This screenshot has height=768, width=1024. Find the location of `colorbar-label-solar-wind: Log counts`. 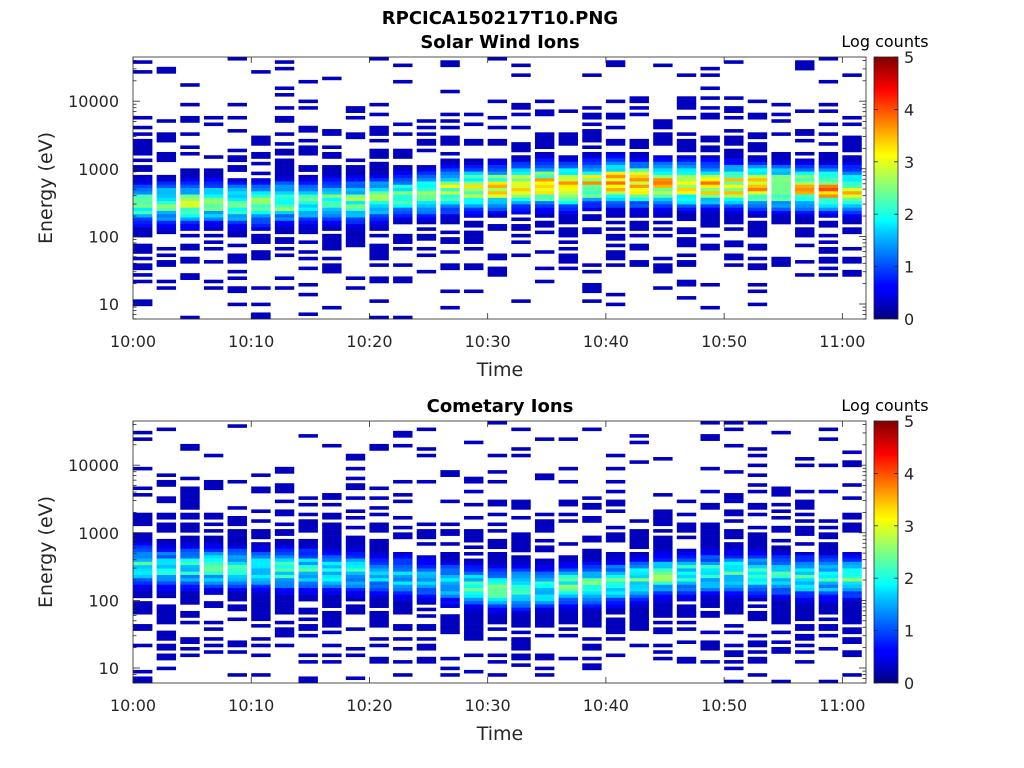

colorbar-label-solar-wind: Log counts is located at coordinates (884, 41).